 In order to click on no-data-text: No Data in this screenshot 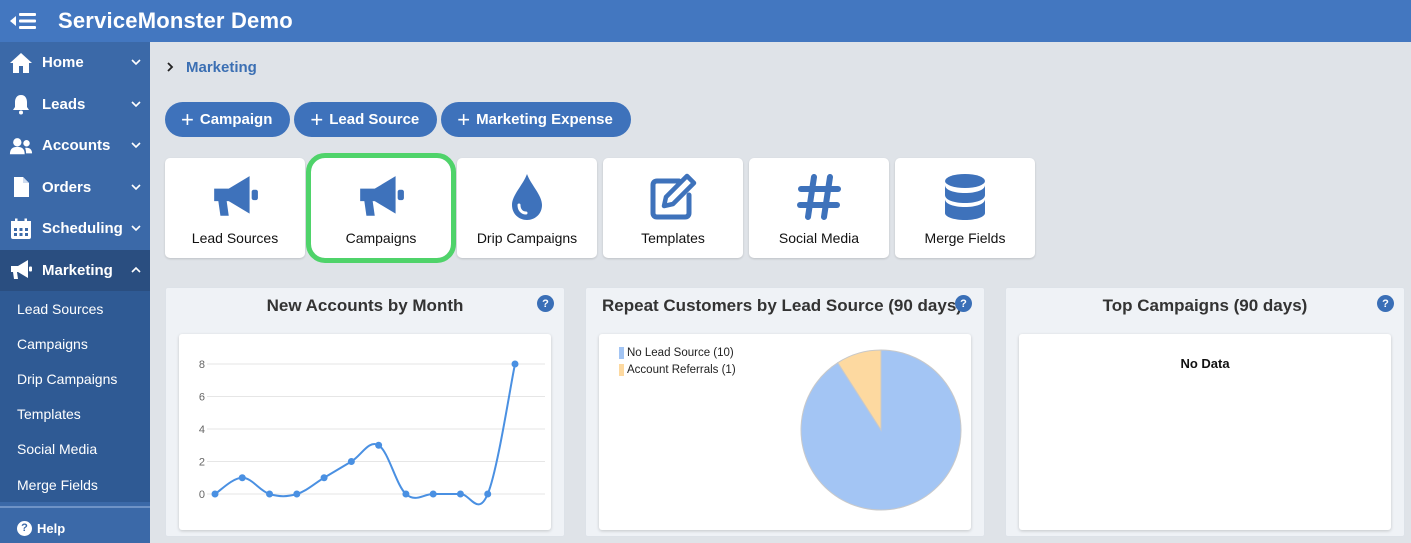, I will do `click(1205, 363)`.